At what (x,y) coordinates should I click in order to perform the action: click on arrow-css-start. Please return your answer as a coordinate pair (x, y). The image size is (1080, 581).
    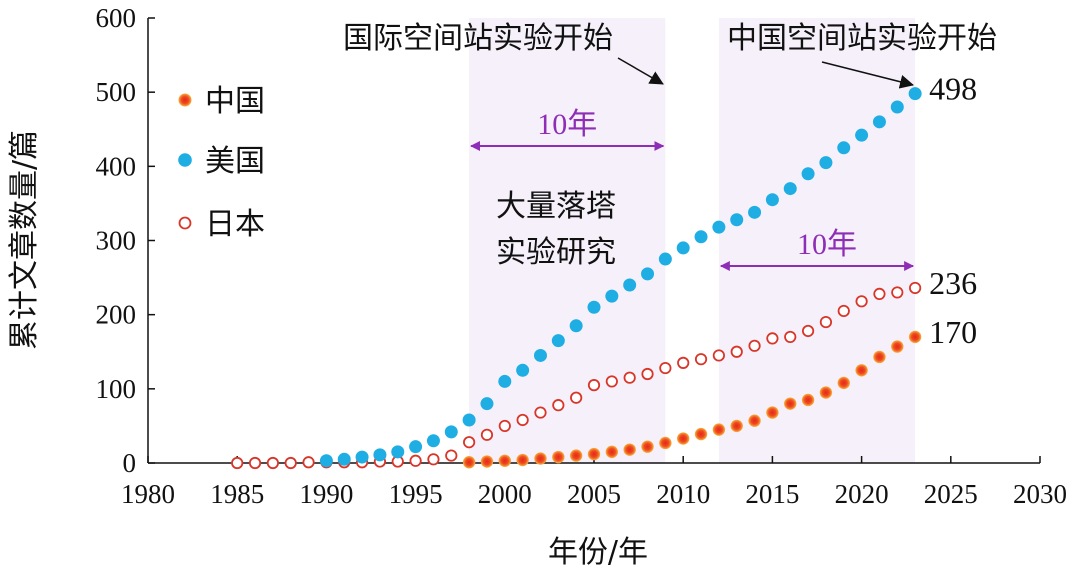
    Looking at the image, I should click on (867, 75).